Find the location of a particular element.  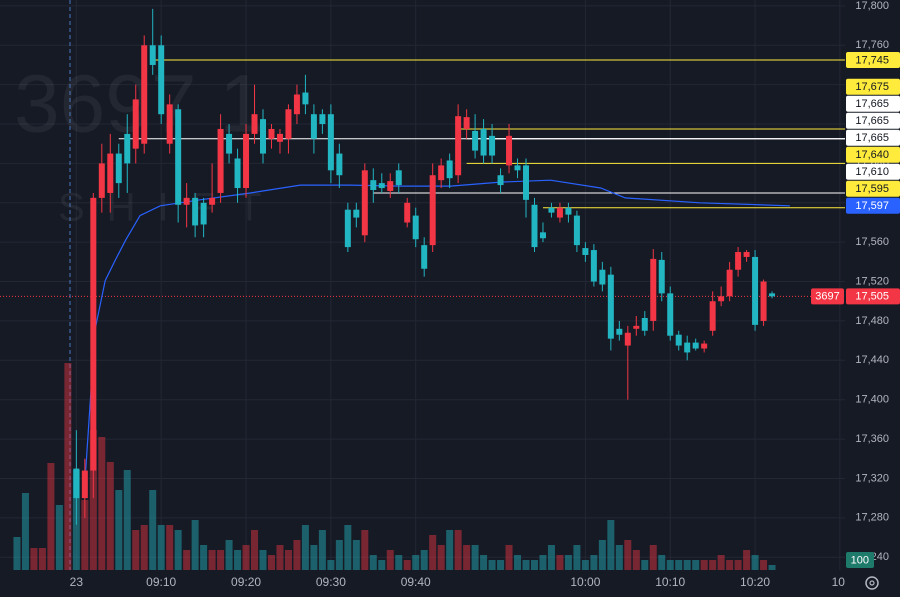

y-tick-label: 17,320 is located at coordinates (872, 478).